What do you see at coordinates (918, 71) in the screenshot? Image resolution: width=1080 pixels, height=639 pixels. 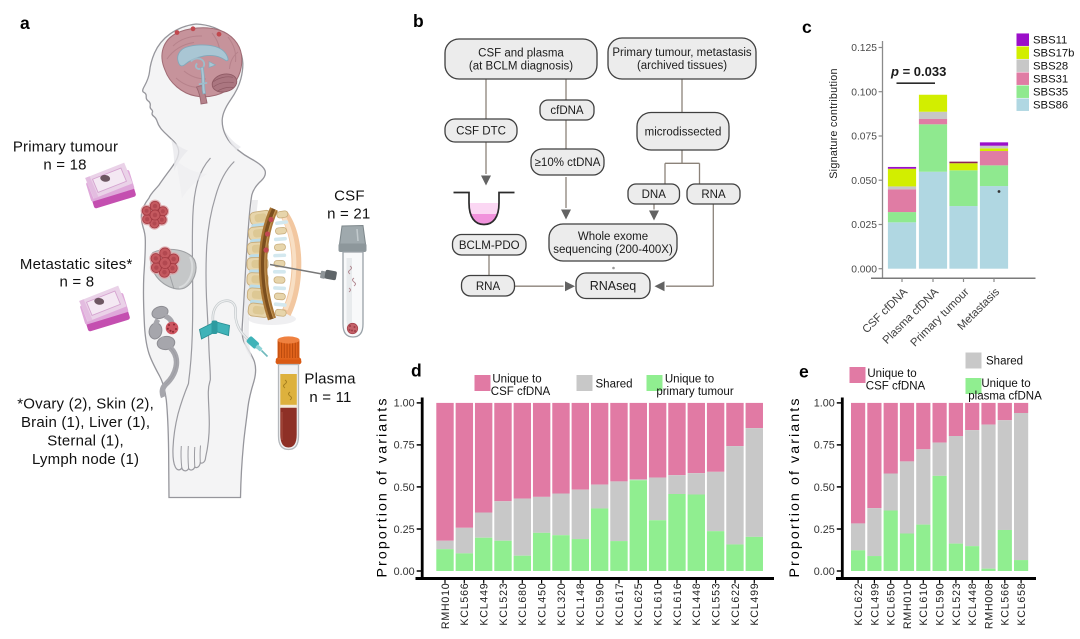 I see `svg-text: p = 0.033` at bounding box center [918, 71].